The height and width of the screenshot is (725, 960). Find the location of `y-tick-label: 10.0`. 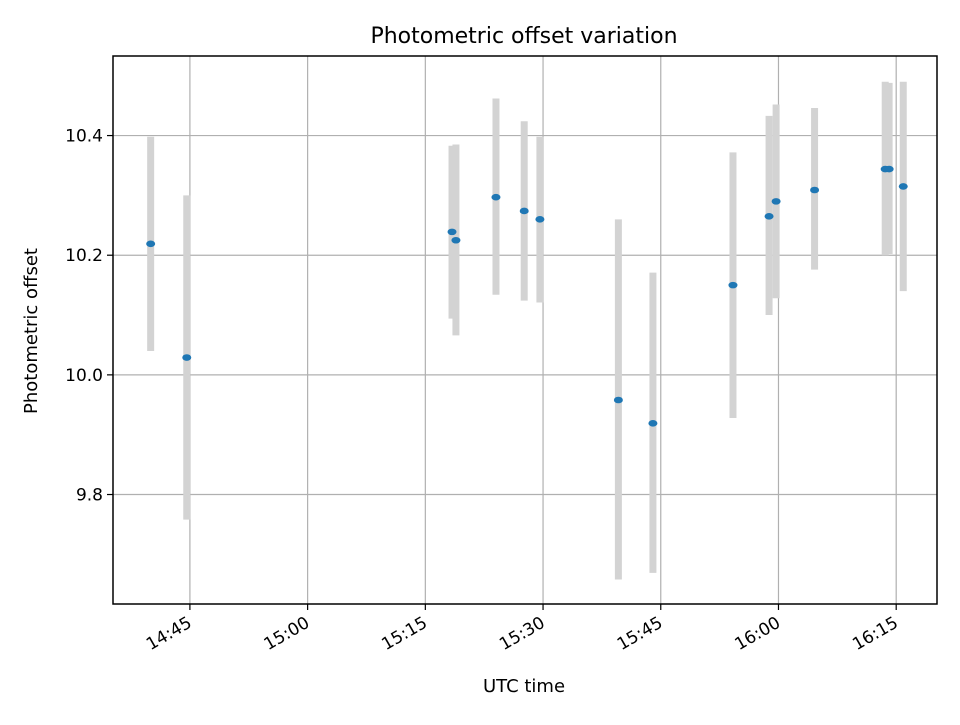

y-tick-label: 10.0 is located at coordinates (84, 376).